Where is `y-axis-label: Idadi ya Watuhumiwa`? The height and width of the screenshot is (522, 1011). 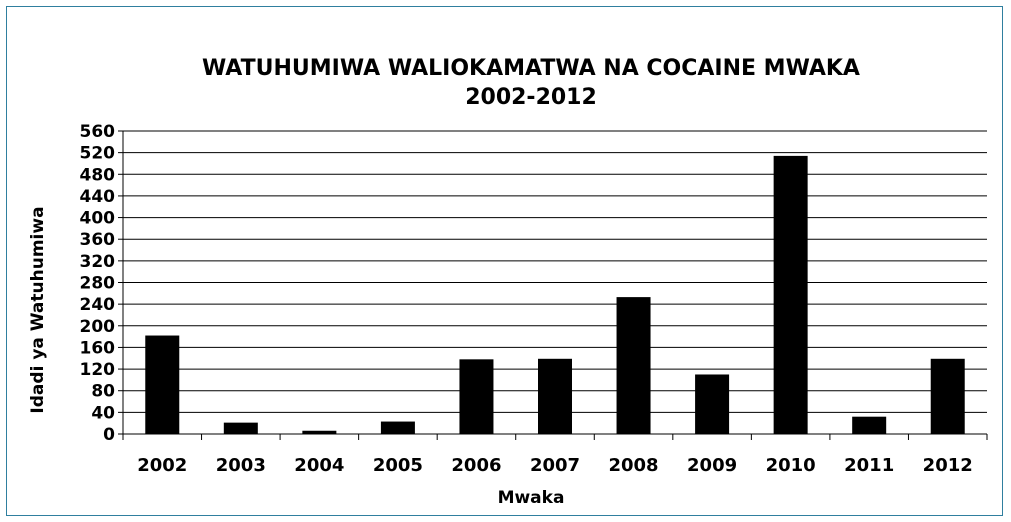 y-axis-label: Idadi ya Watuhumiwa is located at coordinates (38, 309).